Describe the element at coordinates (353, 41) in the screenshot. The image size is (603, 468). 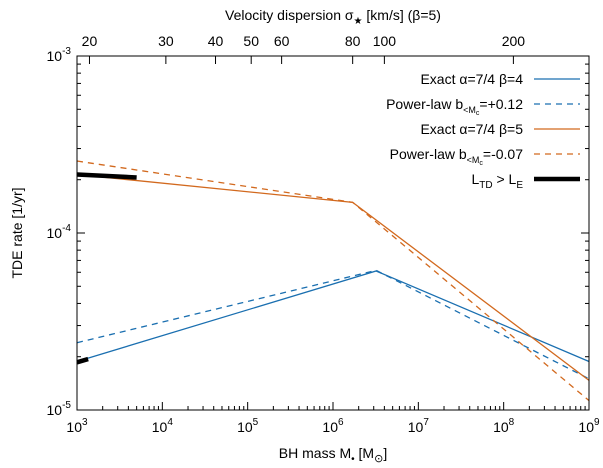
I see `top-axis-tick-label: 80` at that location.